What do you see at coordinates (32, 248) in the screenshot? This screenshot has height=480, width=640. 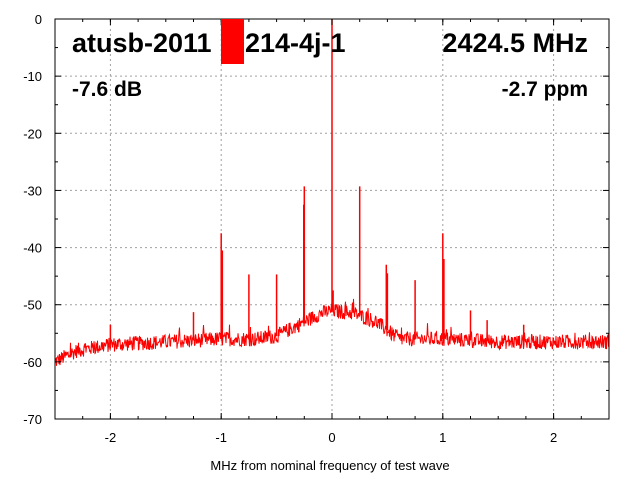 I see `y-tick-label: -40` at bounding box center [32, 248].